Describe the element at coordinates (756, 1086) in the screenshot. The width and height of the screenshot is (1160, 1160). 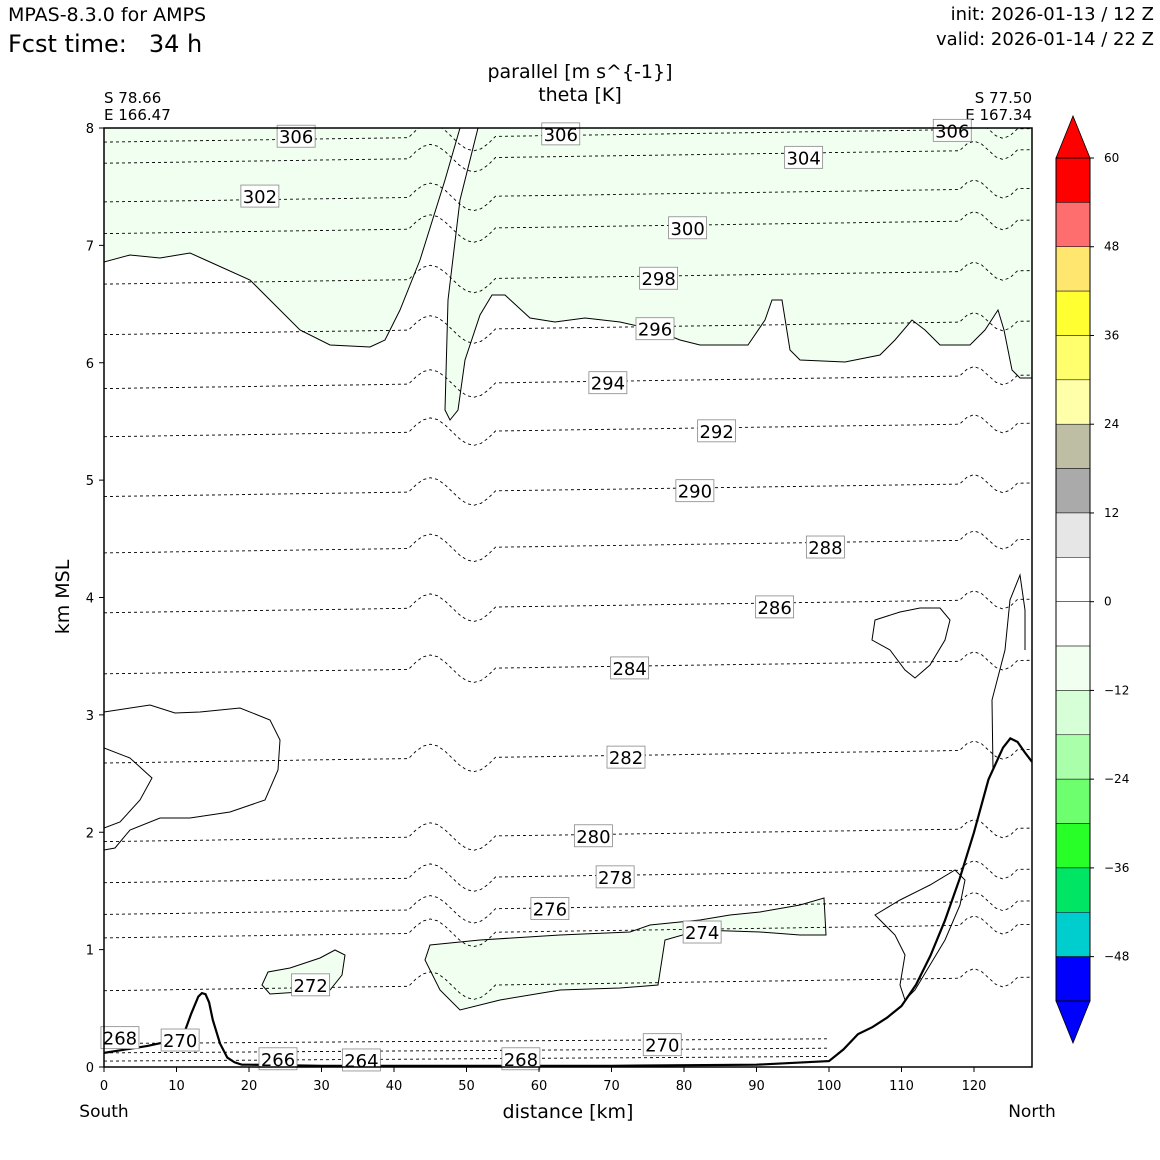
I see `x-tick-label: 90` at that location.